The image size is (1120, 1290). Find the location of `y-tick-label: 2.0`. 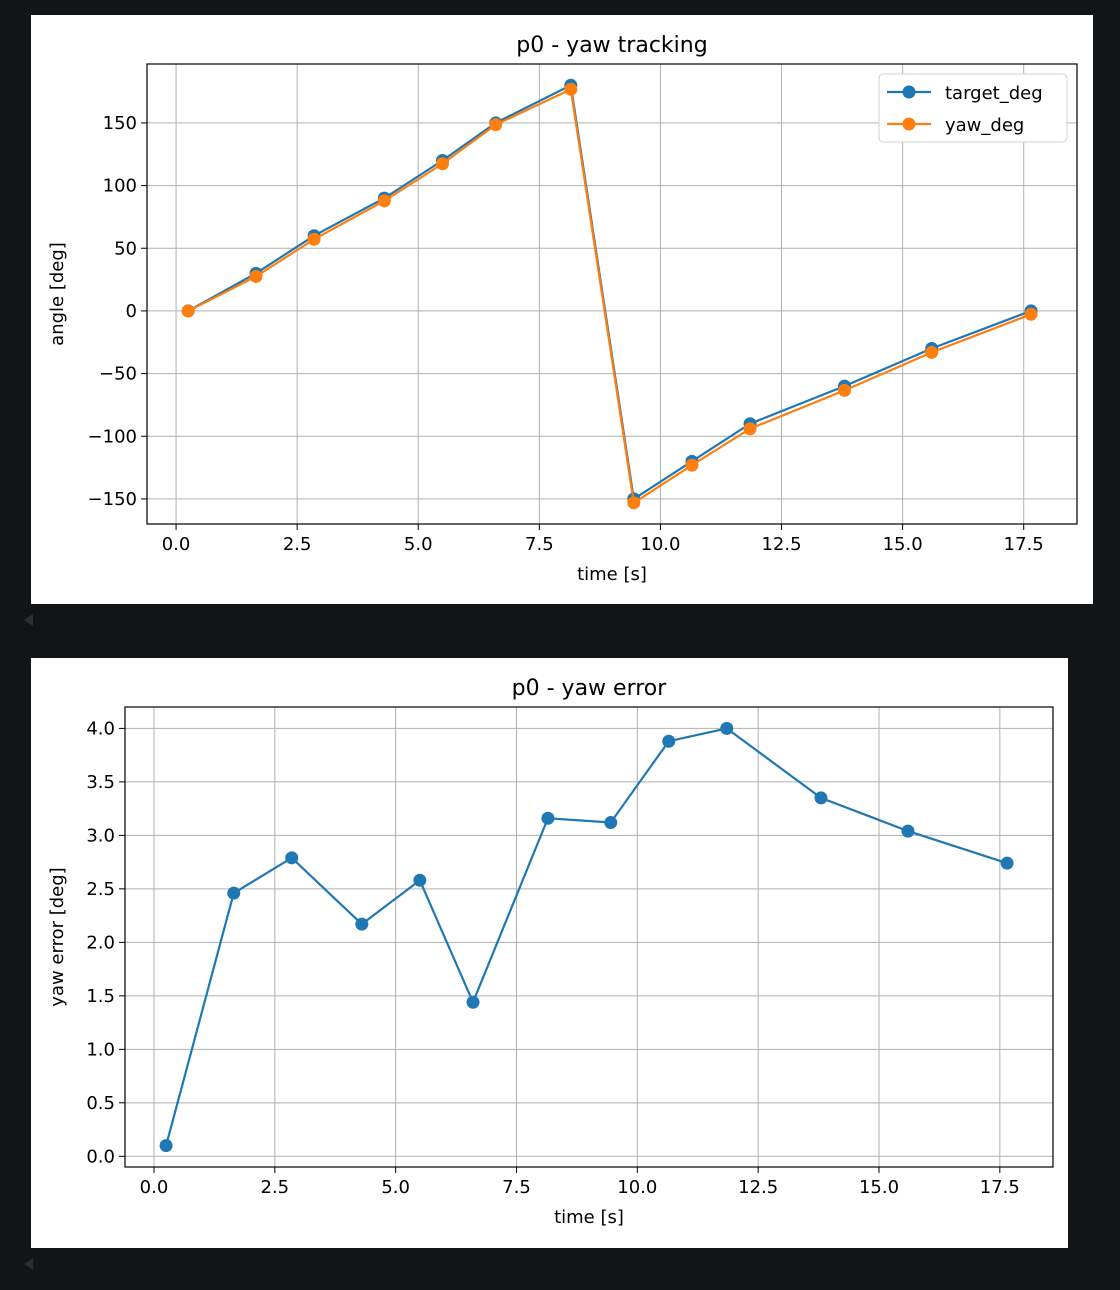

y-tick-label: 2.0 is located at coordinates (100, 942).